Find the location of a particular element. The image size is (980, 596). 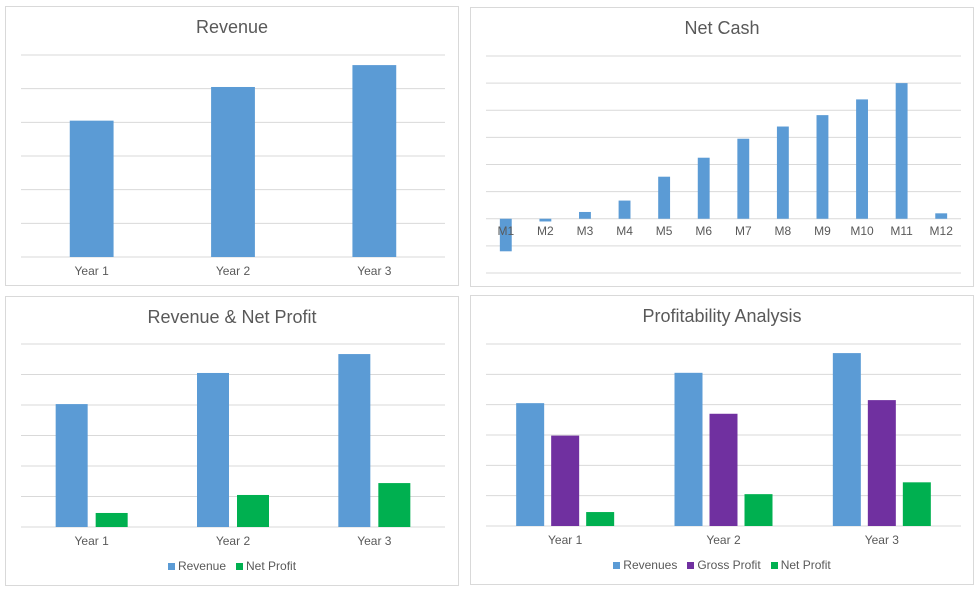

bar-net-cash-m3 is located at coordinates (585, 215).